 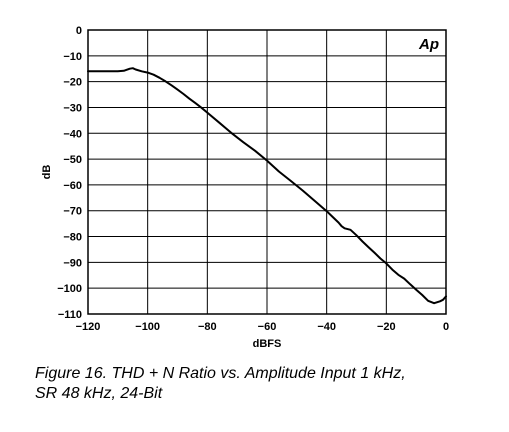 I want to click on x-tick-label: −40, so click(x=326, y=327).